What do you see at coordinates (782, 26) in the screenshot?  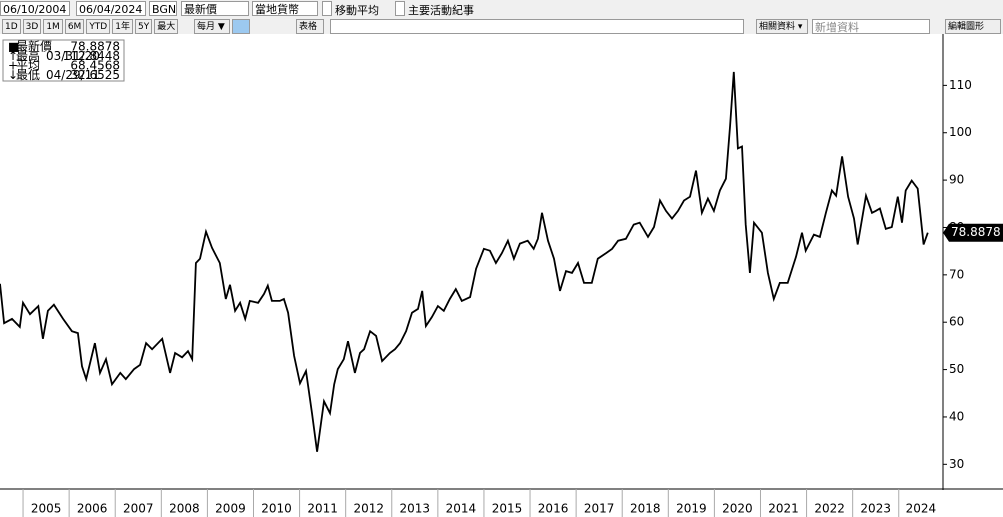 I see `related-button: 相關資料 ▾` at bounding box center [782, 26].